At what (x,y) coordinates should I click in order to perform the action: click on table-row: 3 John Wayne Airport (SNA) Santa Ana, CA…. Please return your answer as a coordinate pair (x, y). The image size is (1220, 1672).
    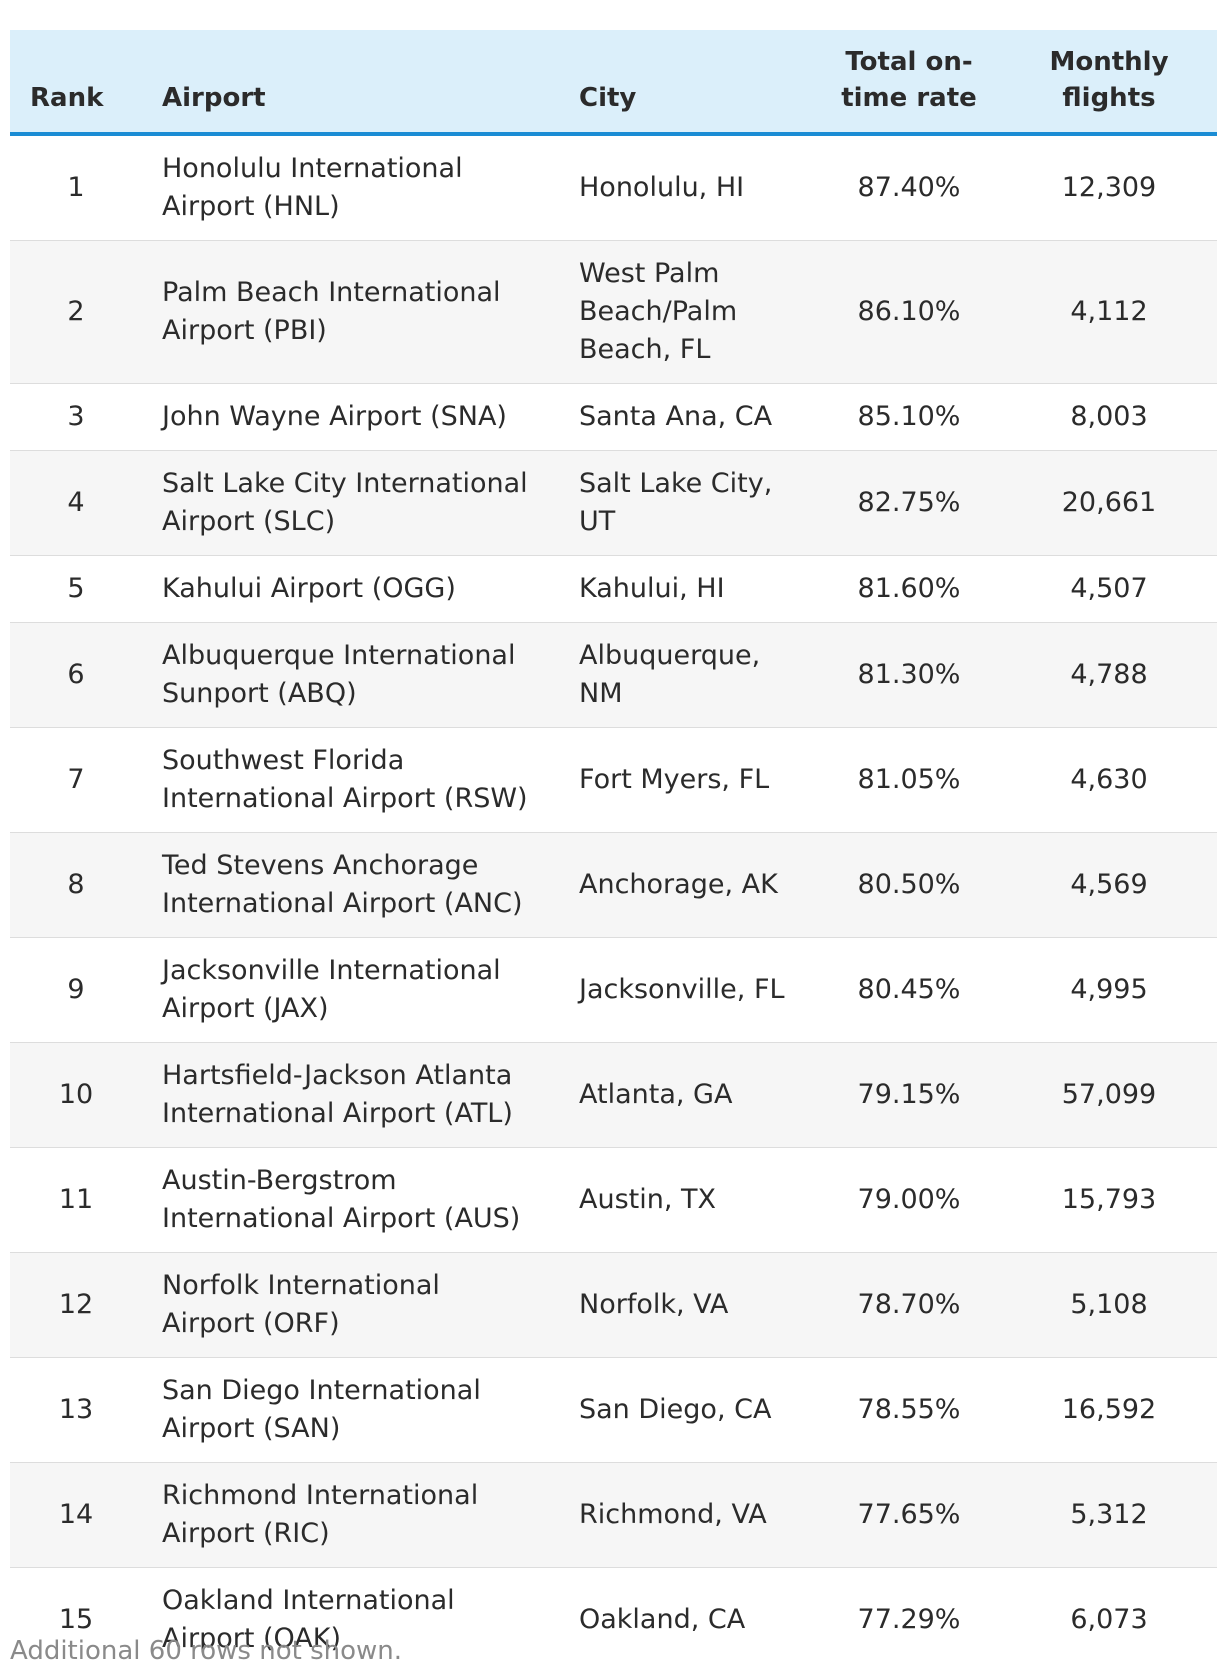
    Looking at the image, I should click on (613, 417).